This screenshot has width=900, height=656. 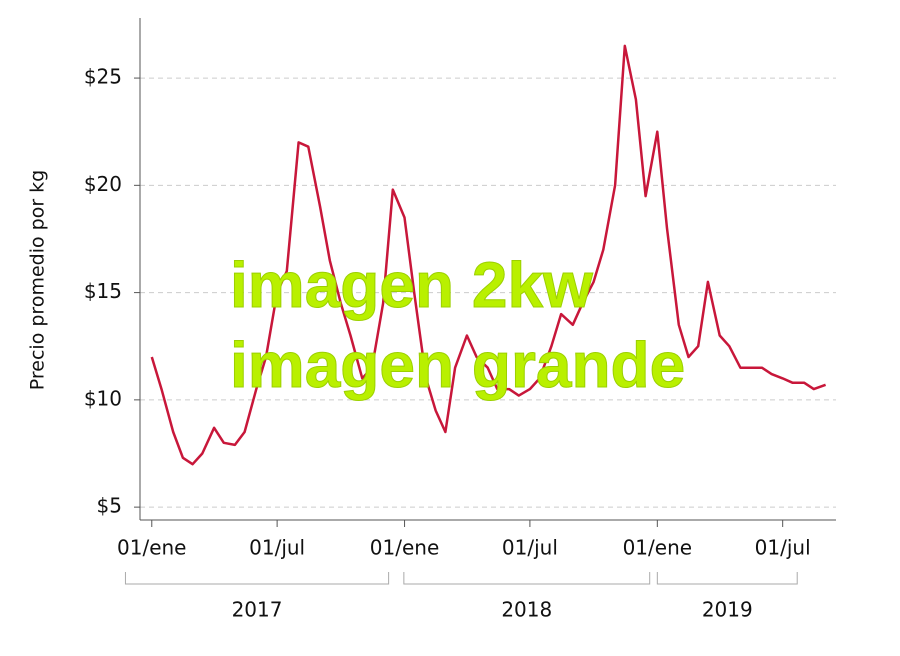 I want to click on watermark: imagen 2kw, so click(x=411, y=285).